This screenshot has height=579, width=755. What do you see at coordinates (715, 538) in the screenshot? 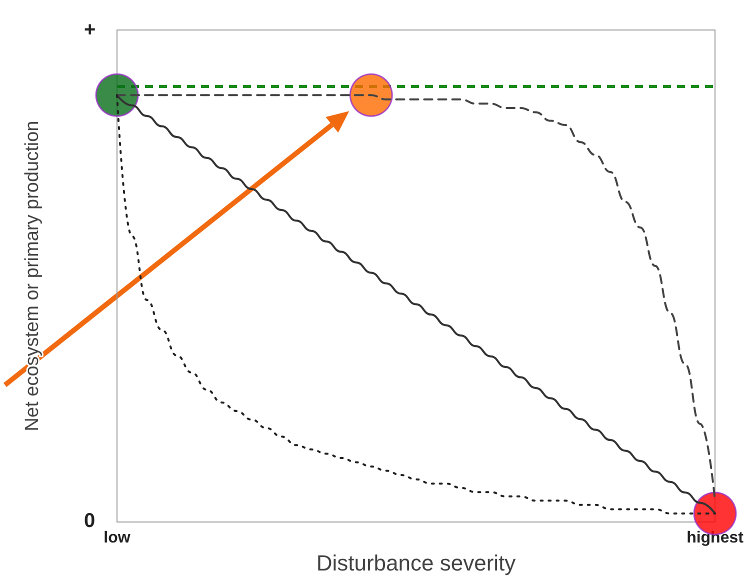
I see `x-tick-label: highest` at bounding box center [715, 538].